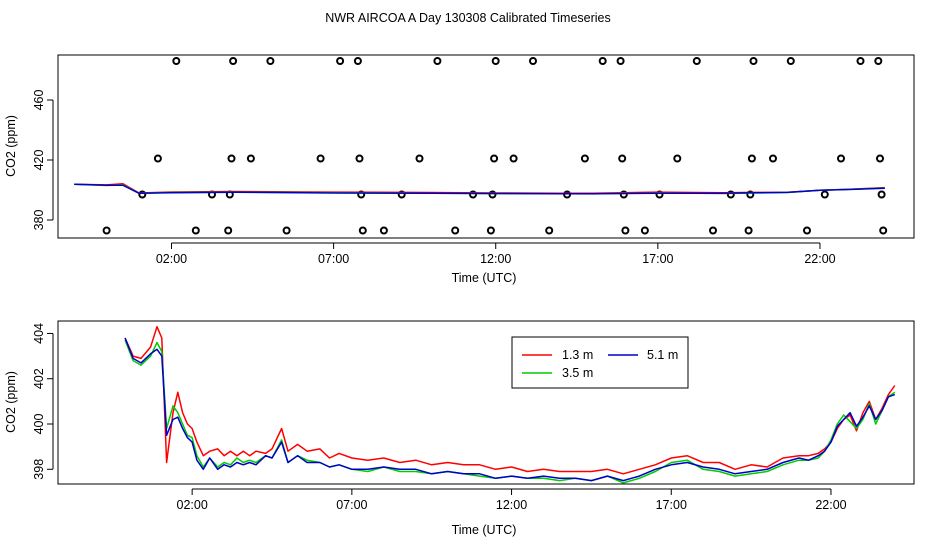 This screenshot has height=540, width=936. I want to click on top-x-tick-label: 07:00, so click(333, 259).